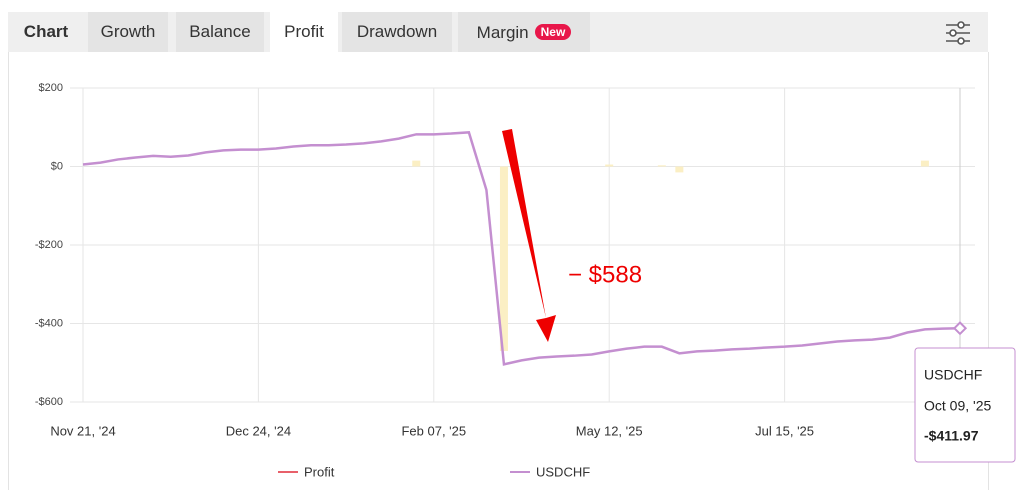  What do you see at coordinates (319, 471) in the screenshot?
I see `legend-label: Profit` at bounding box center [319, 471].